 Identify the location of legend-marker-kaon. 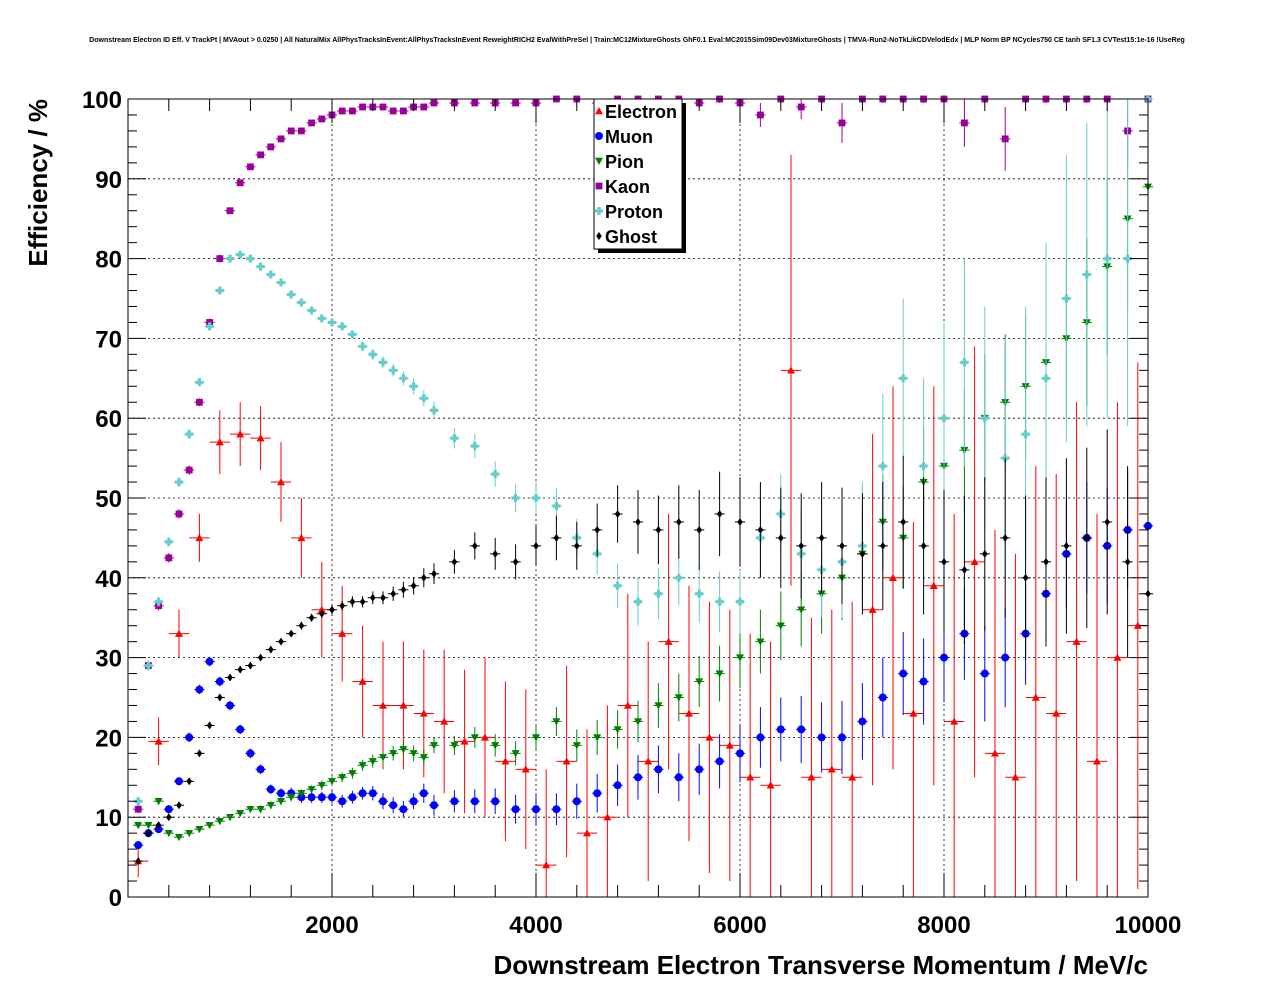
(599, 186).